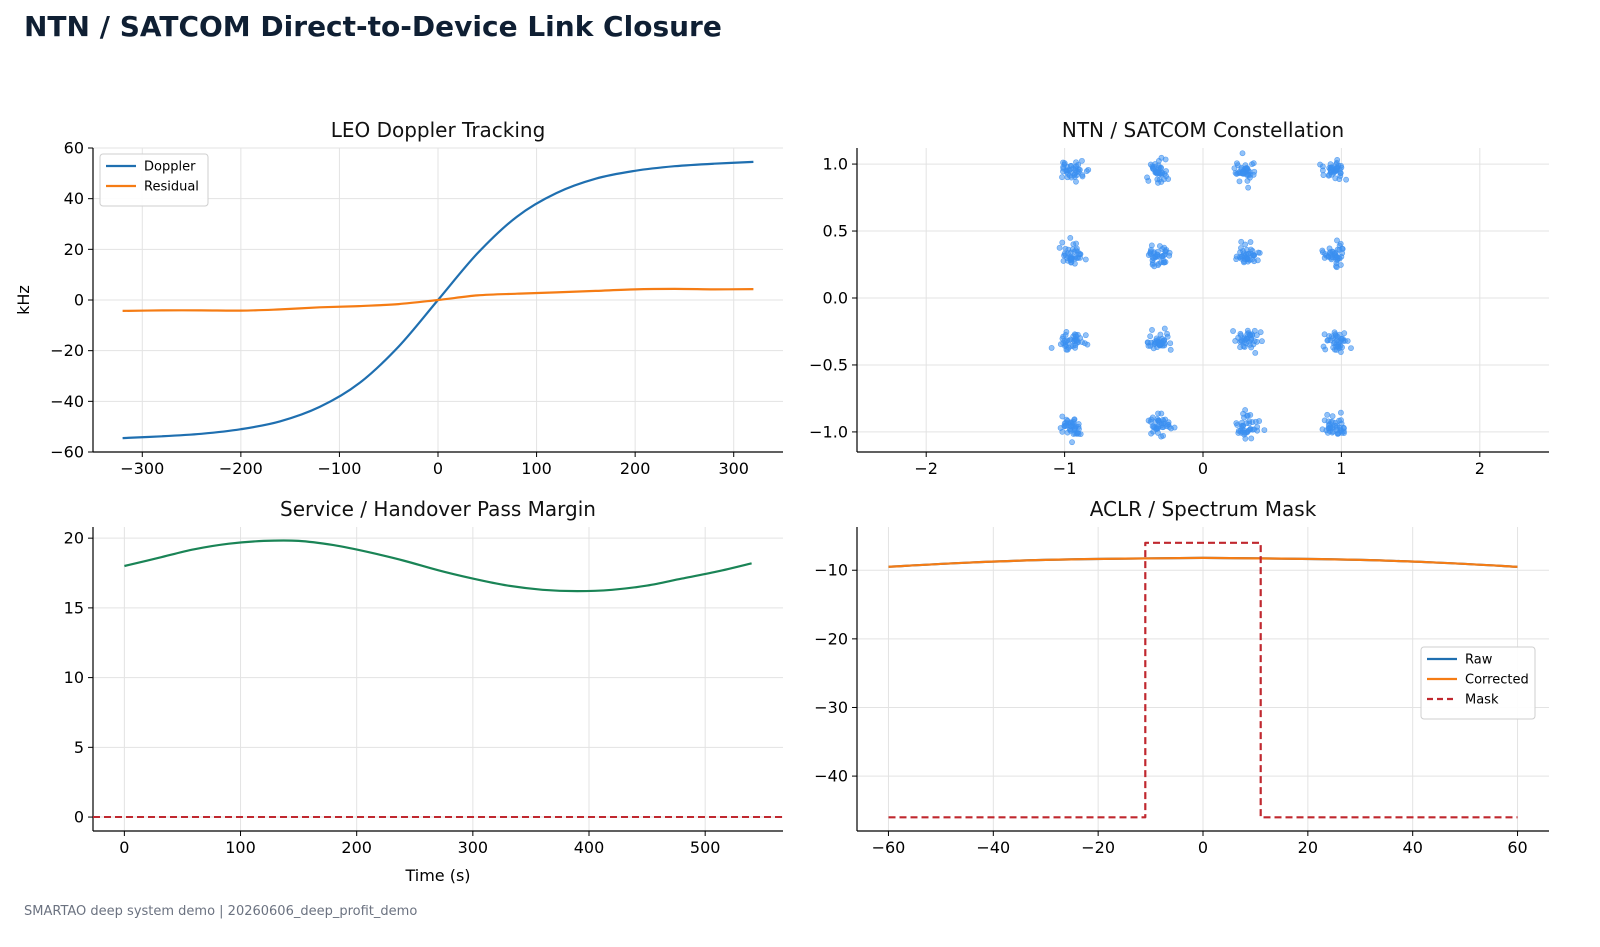  I want to click on x-tick-label: 40, so click(1413, 847).